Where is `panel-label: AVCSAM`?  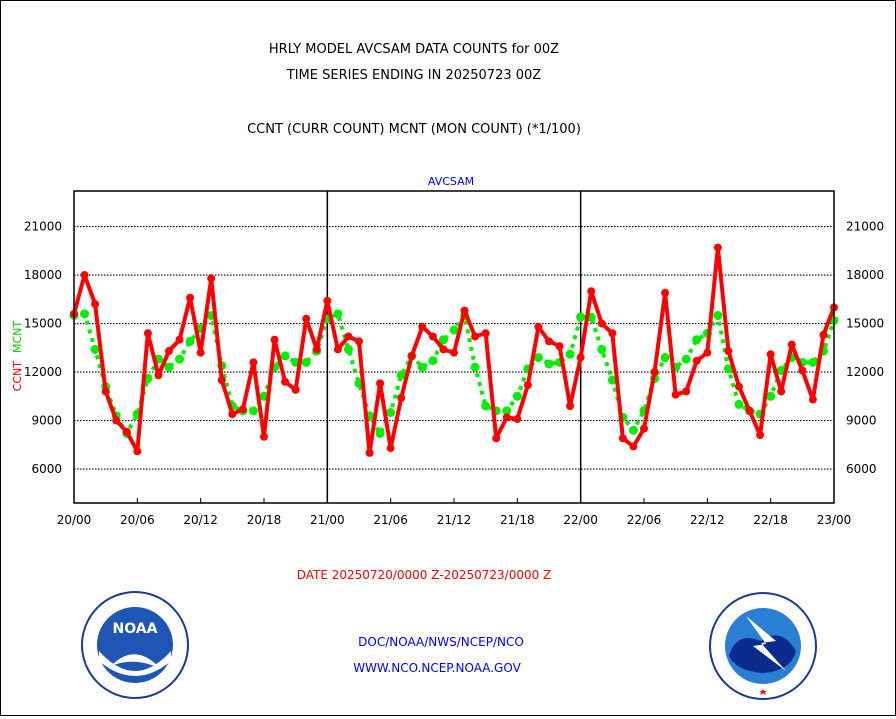 panel-label: AVCSAM is located at coordinates (451, 181).